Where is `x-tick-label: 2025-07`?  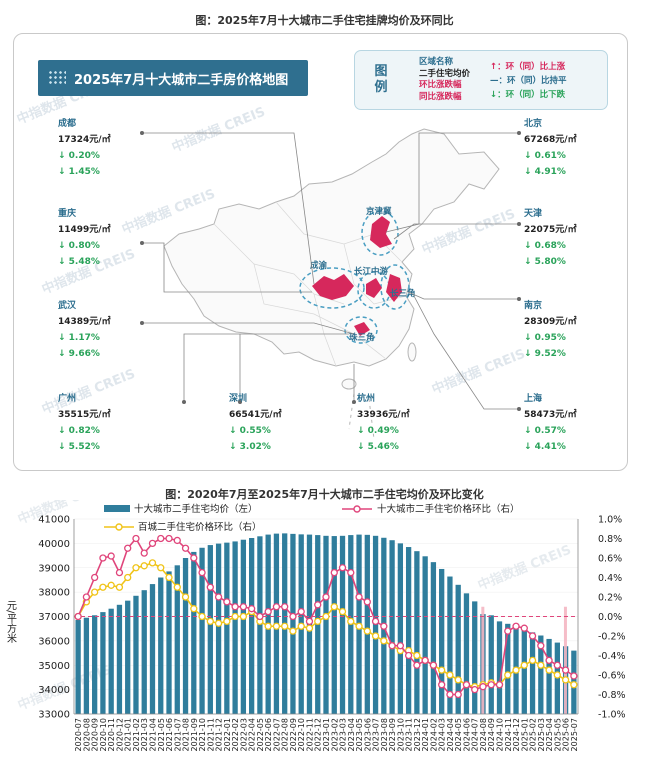
x-tick-label: 2025-07 is located at coordinates (574, 734).